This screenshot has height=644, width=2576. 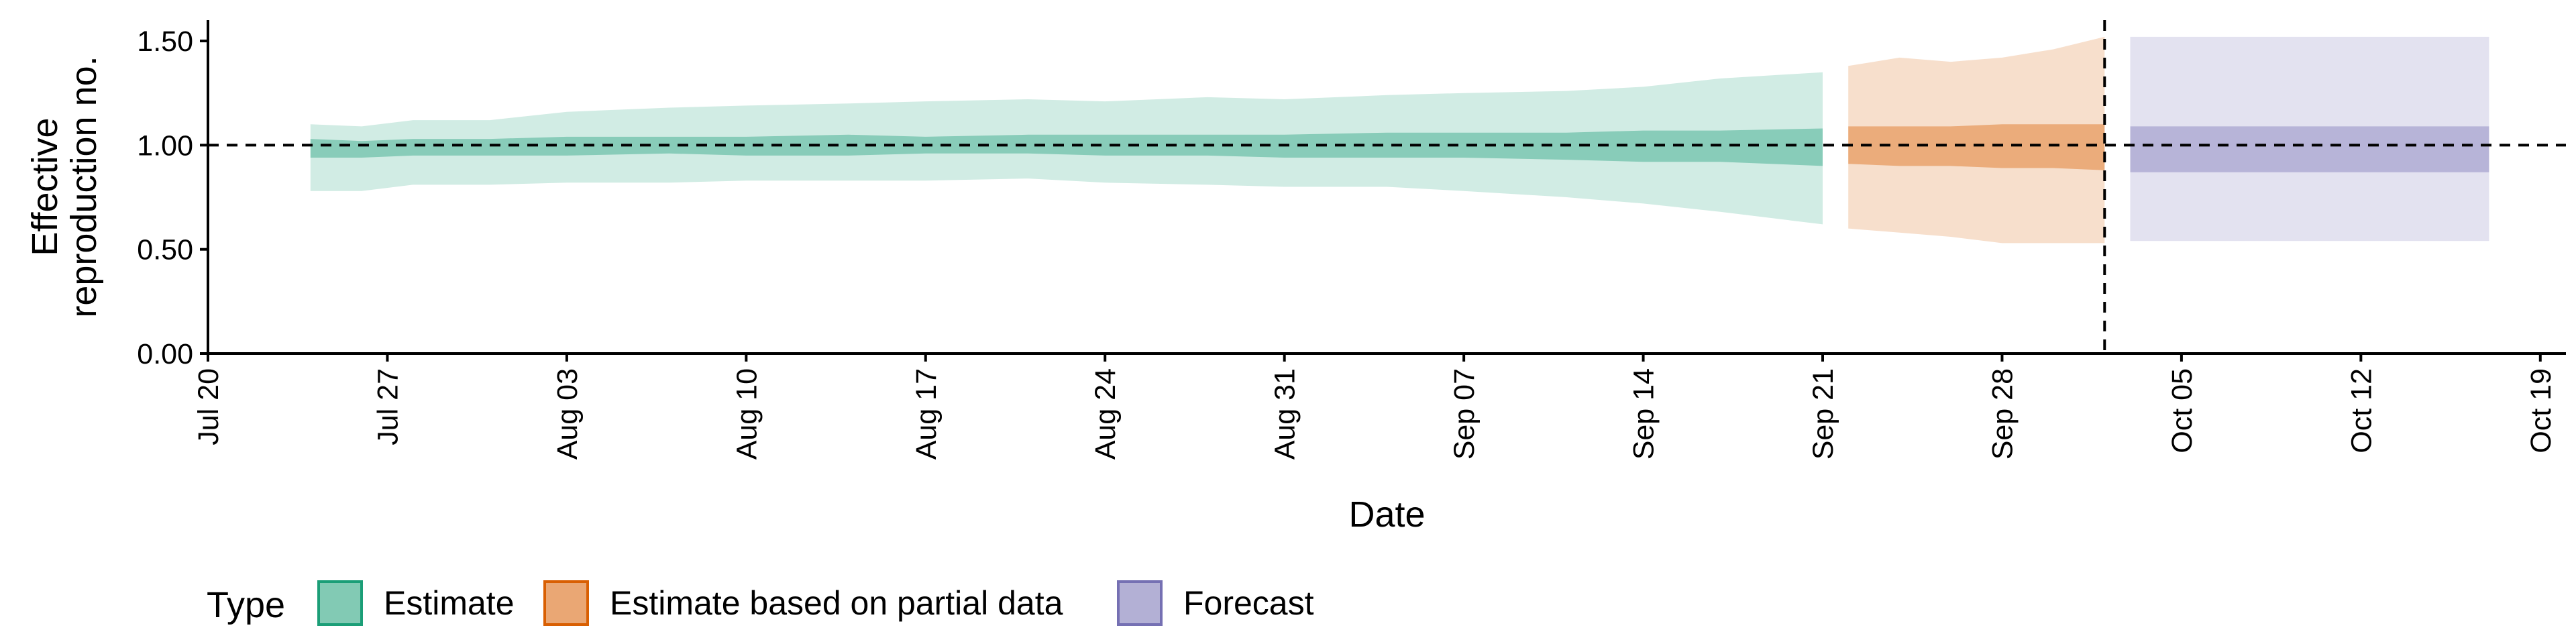 What do you see at coordinates (1386, 514) in the screenshot?
I see `x-axis-title: Date` at bounding box center [1386, 514].